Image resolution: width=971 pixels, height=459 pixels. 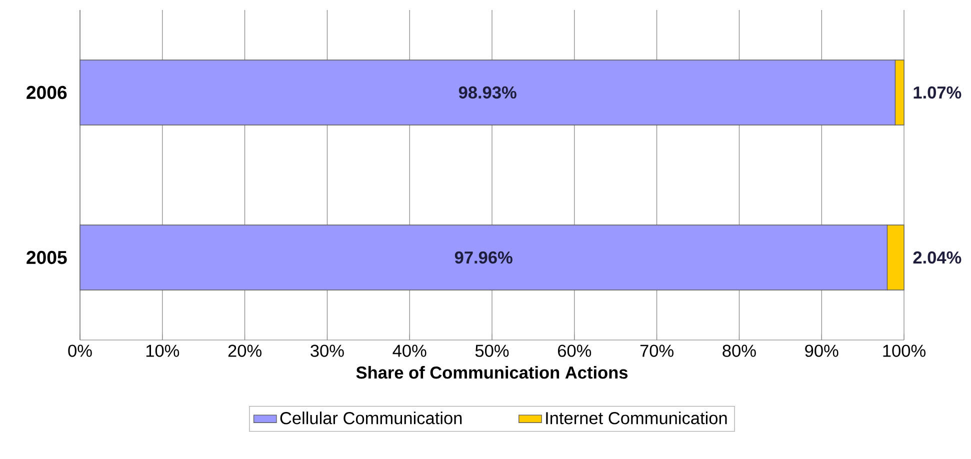 I want to click on data-label: 97.96%, so click(x=483, y=257).